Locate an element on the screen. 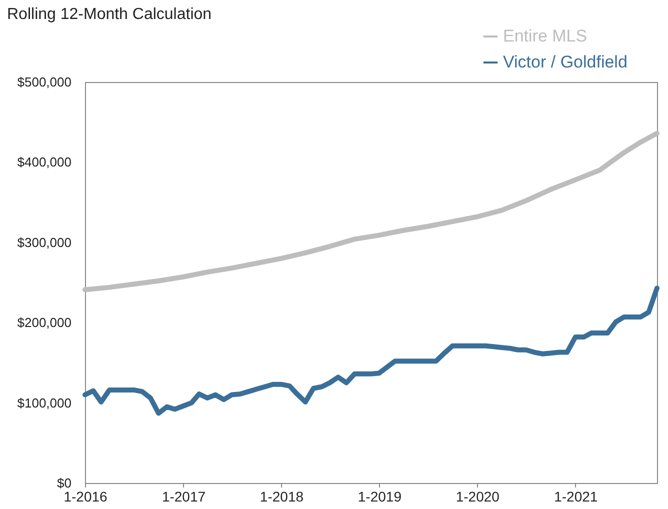  y-tick-label: $500,000 is located at coordinates (44, 82).